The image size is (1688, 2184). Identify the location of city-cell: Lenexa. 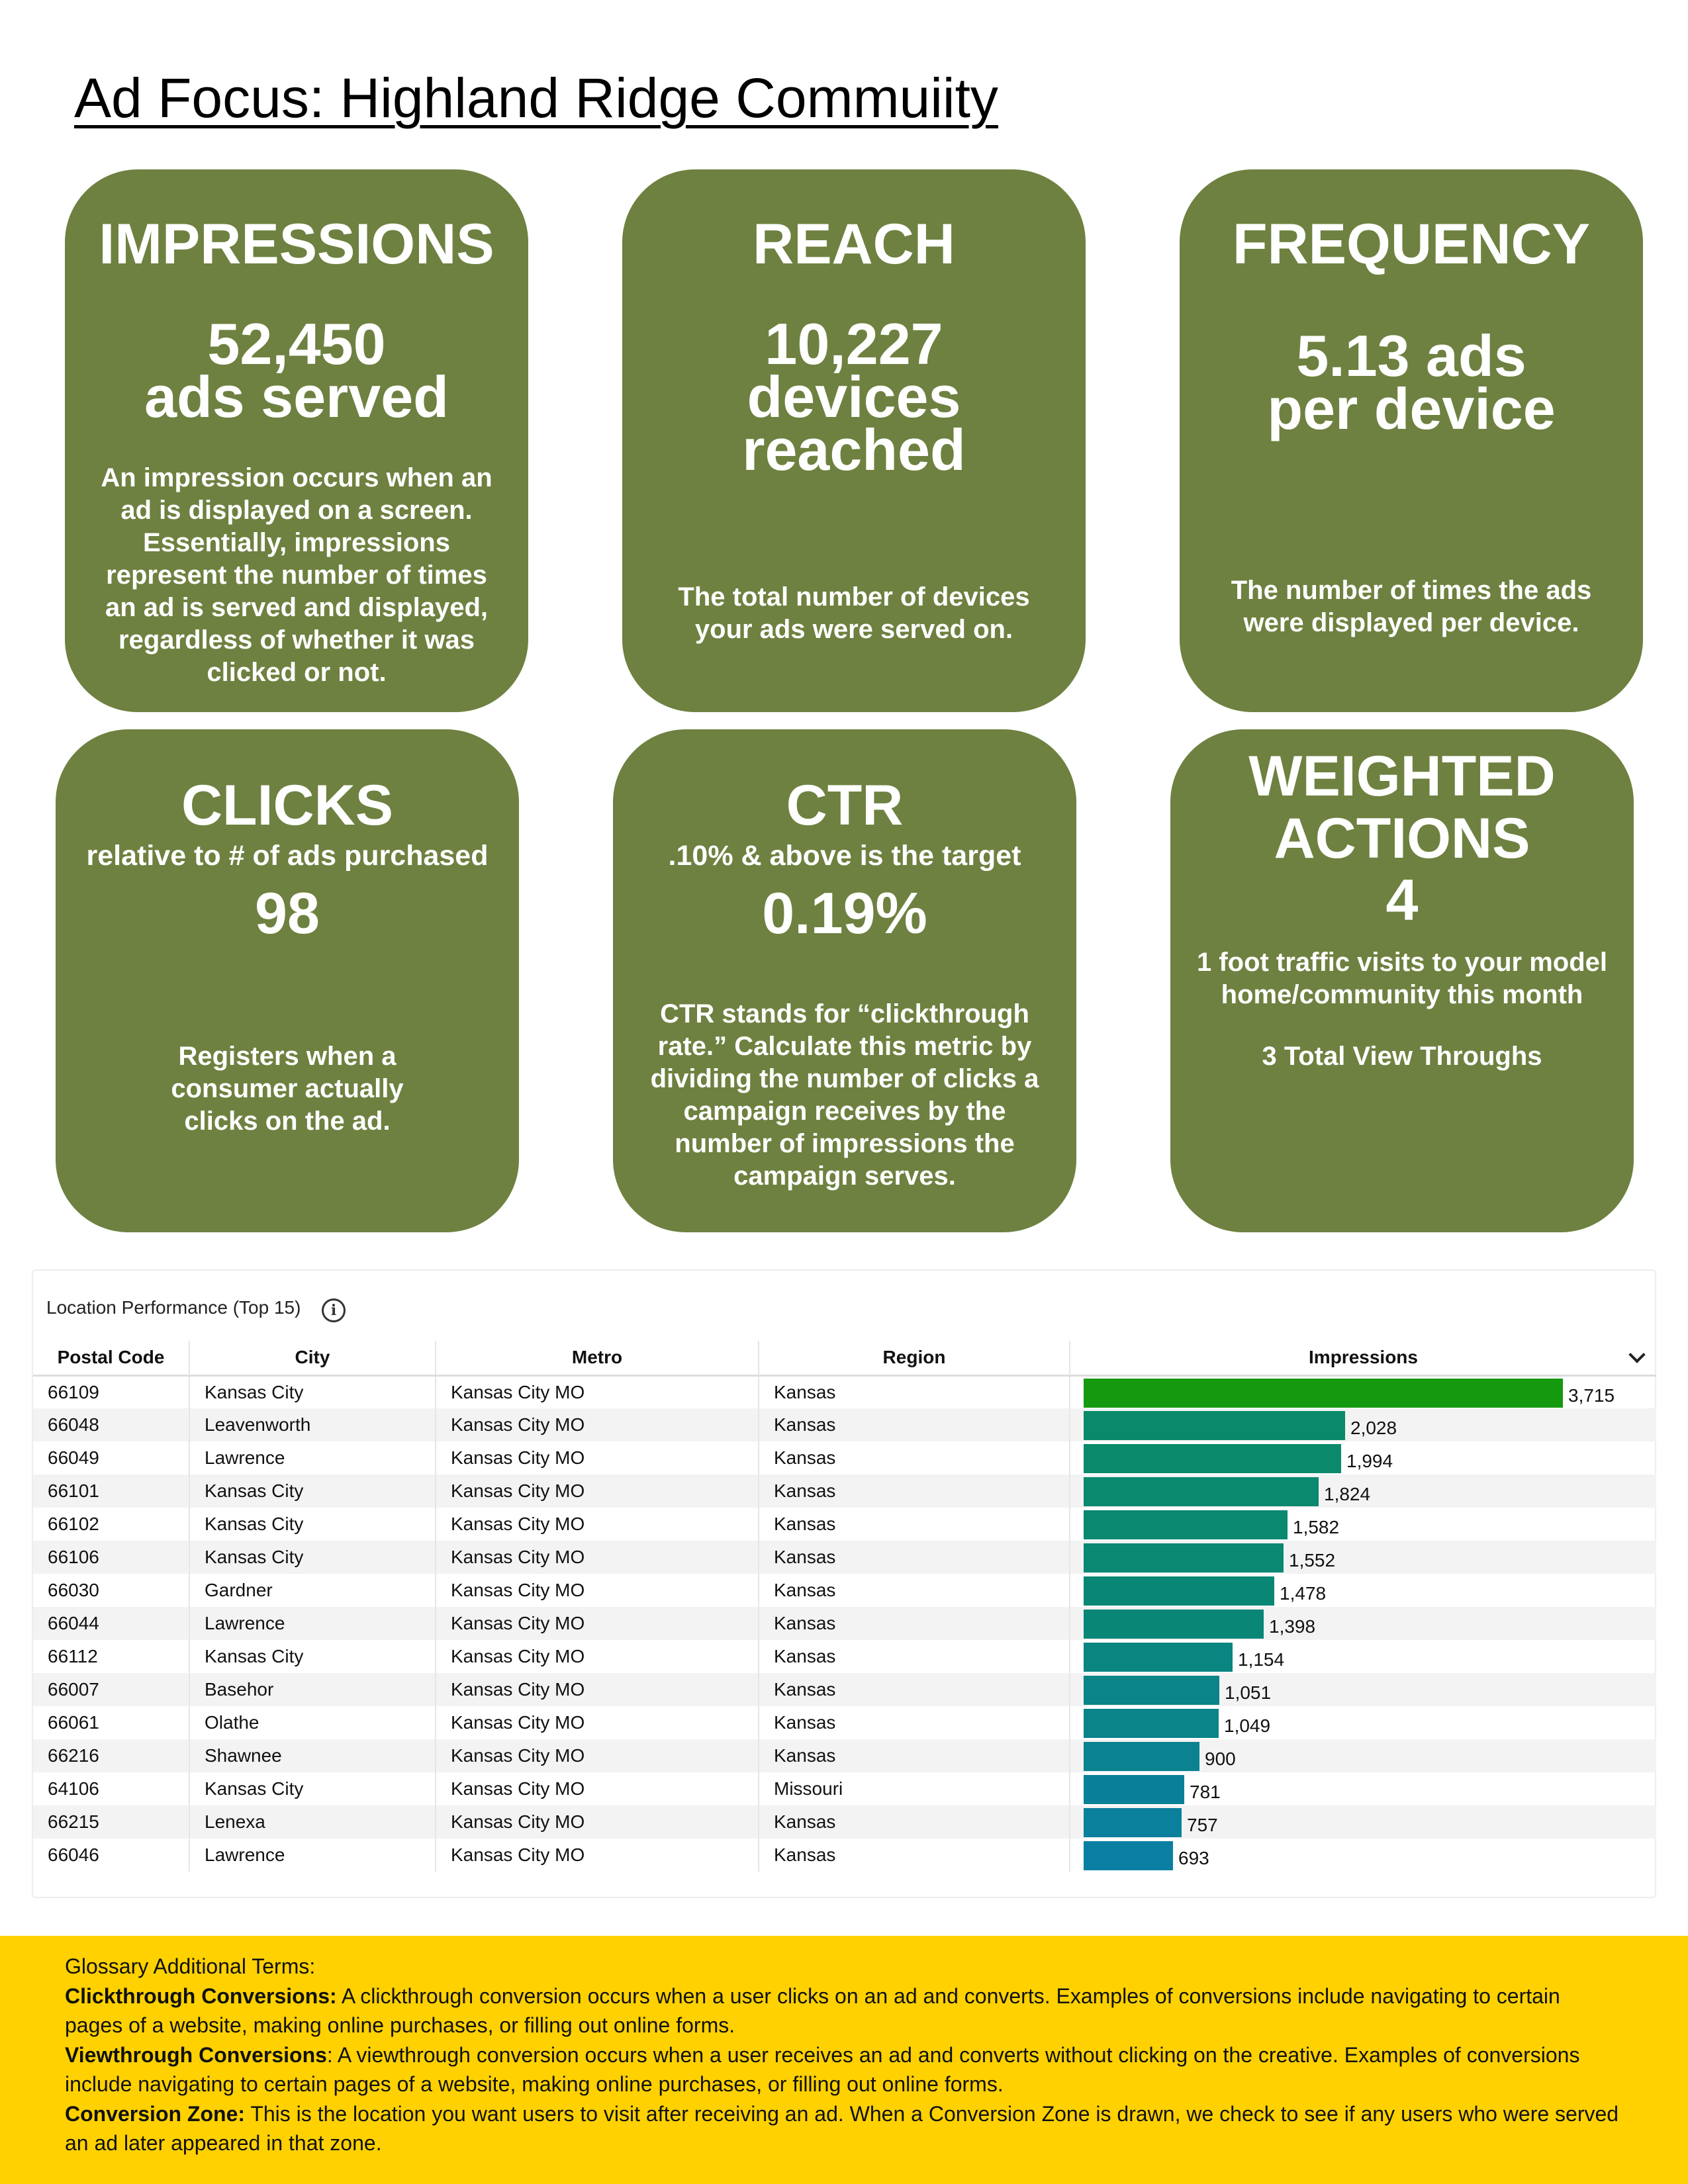
(312, 1822).